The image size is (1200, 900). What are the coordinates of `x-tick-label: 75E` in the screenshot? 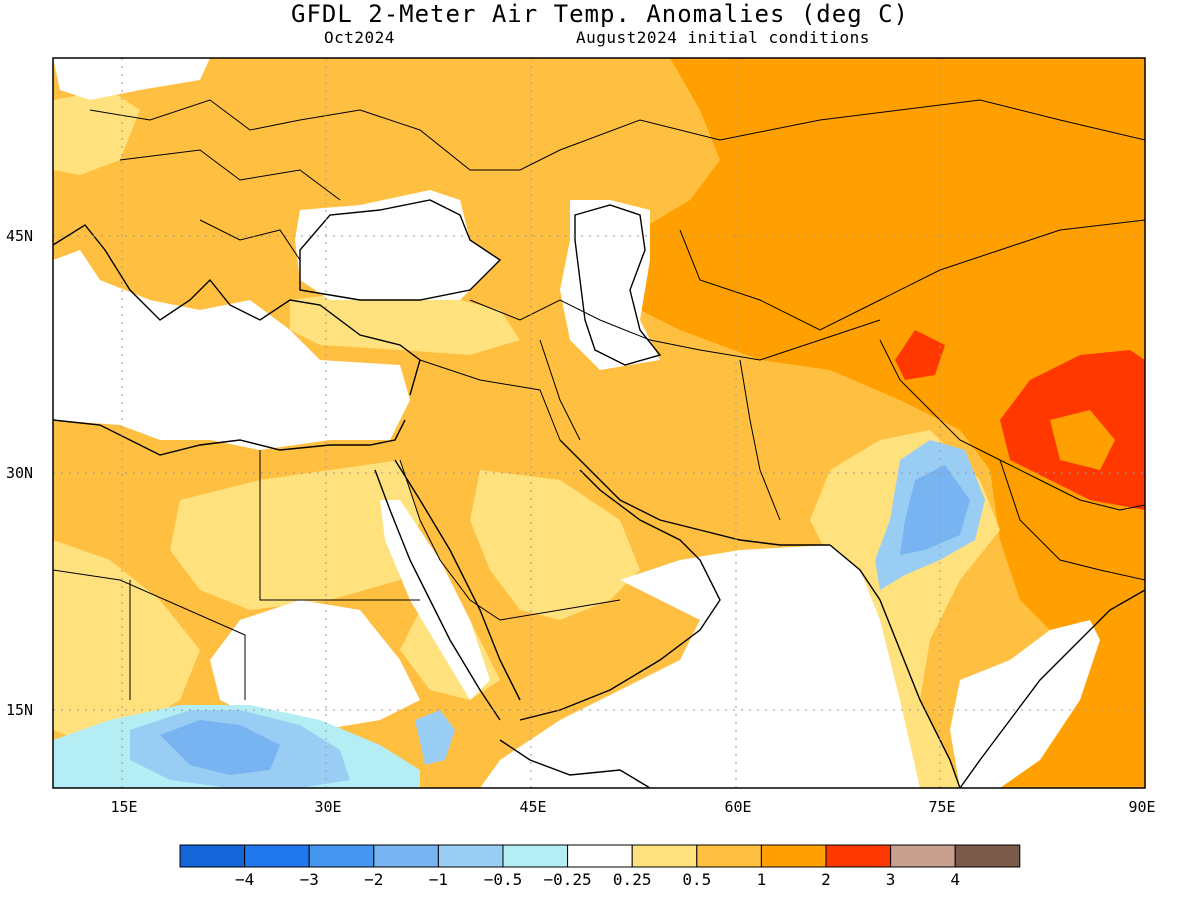 It's located at (941, 807).